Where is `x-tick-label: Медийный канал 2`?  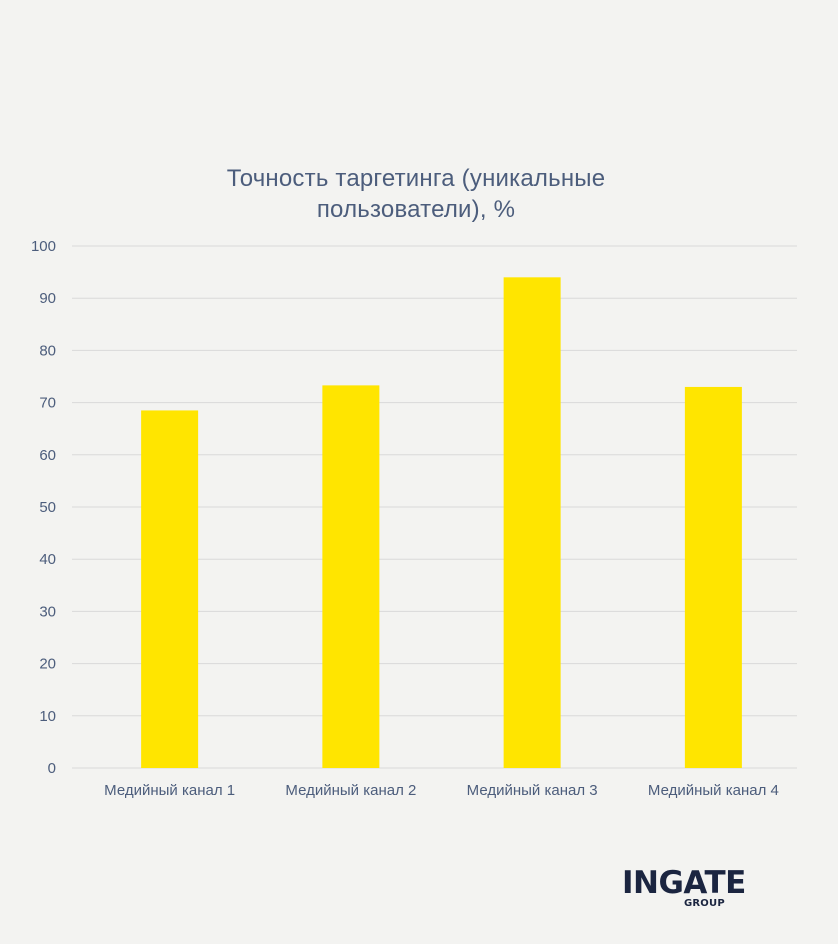 x-tick-label: Медийный канал 2 is located at coordinates (350, 790).